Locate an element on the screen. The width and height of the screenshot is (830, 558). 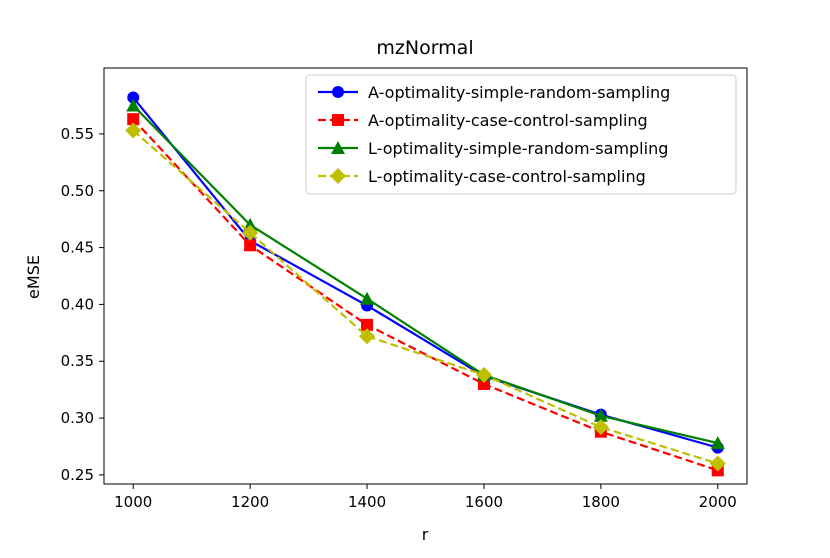
x-tick-label: 1000 is located at coordinates (133, 502).